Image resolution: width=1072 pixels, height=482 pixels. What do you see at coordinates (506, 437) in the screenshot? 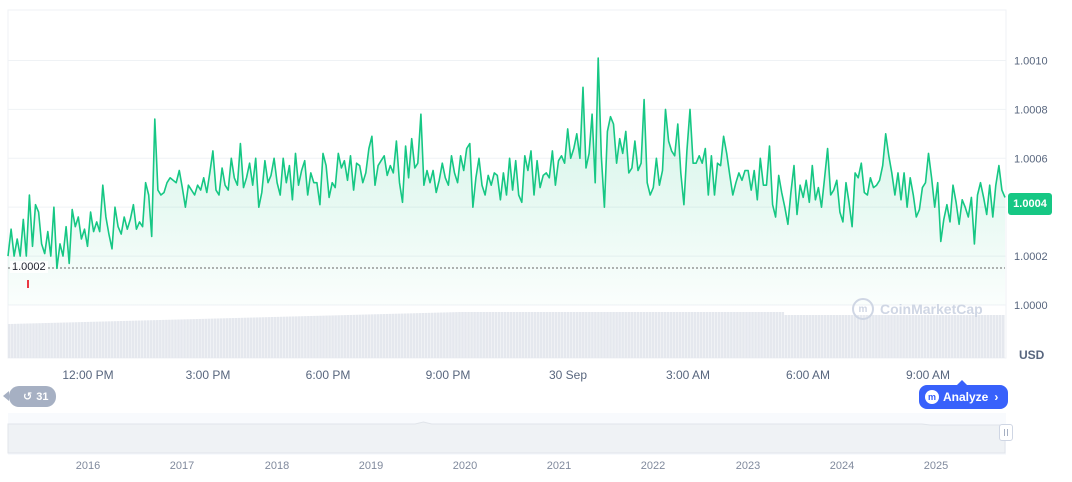
I see `navigator-area` at bounding box center [506, 437].